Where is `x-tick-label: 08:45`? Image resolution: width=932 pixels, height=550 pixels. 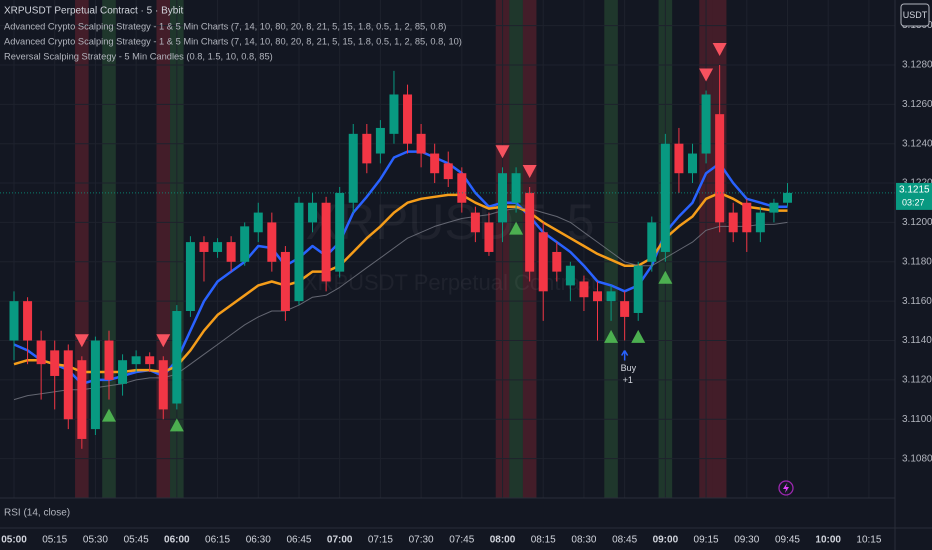 x-tick-label: 08:45 is located at coordinates (624, 540).